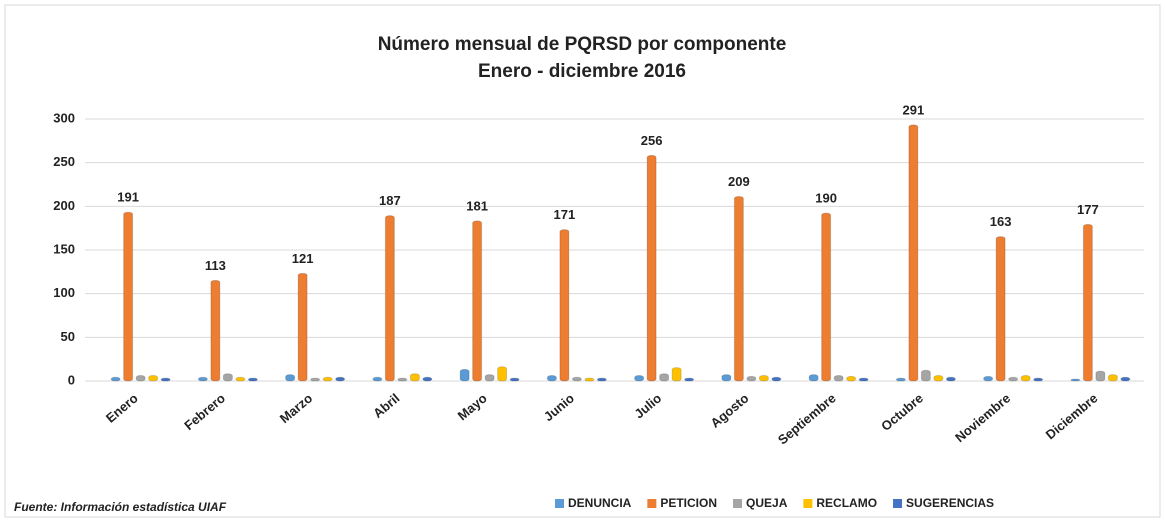 Image resolution: width=1165 pixels, height=522 pixels. What do you see at coordinates (390, 200) in the screenshot?
I see `data-label: 187` at bounding box center [390, 200].